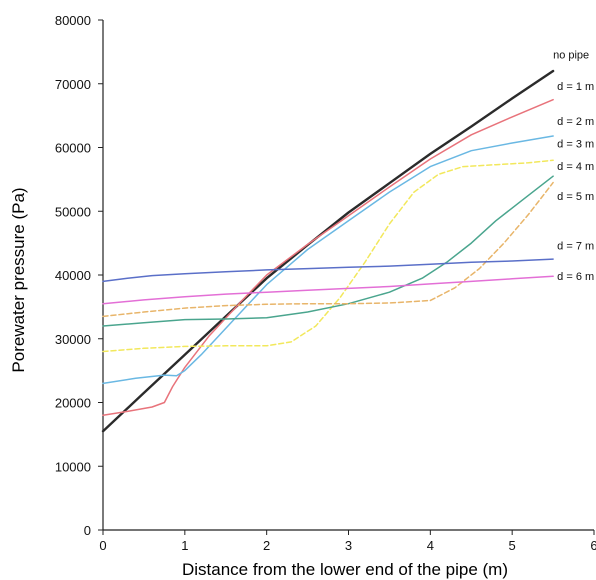 Image resolution: width=596 pixels, height=580 pixels. I want to click on x-tick-label: 0, so click(102, 545).